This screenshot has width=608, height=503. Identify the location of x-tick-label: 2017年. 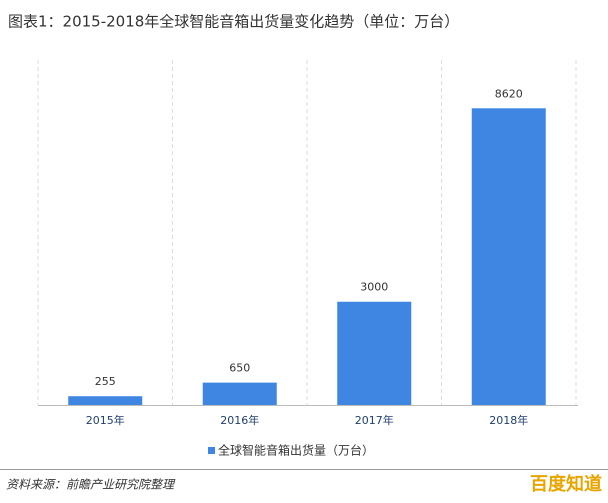
(374, 420).